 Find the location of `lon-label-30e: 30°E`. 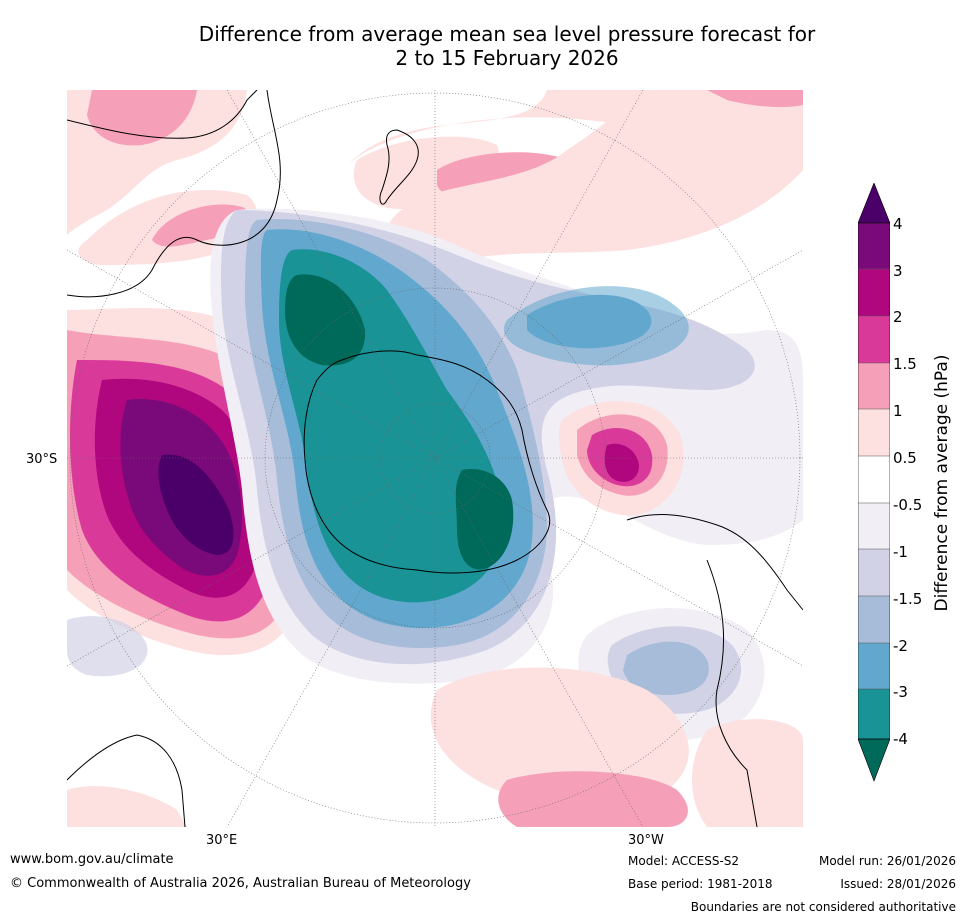

lon-label-30e: 30°E is located at coordinates (222, 840).